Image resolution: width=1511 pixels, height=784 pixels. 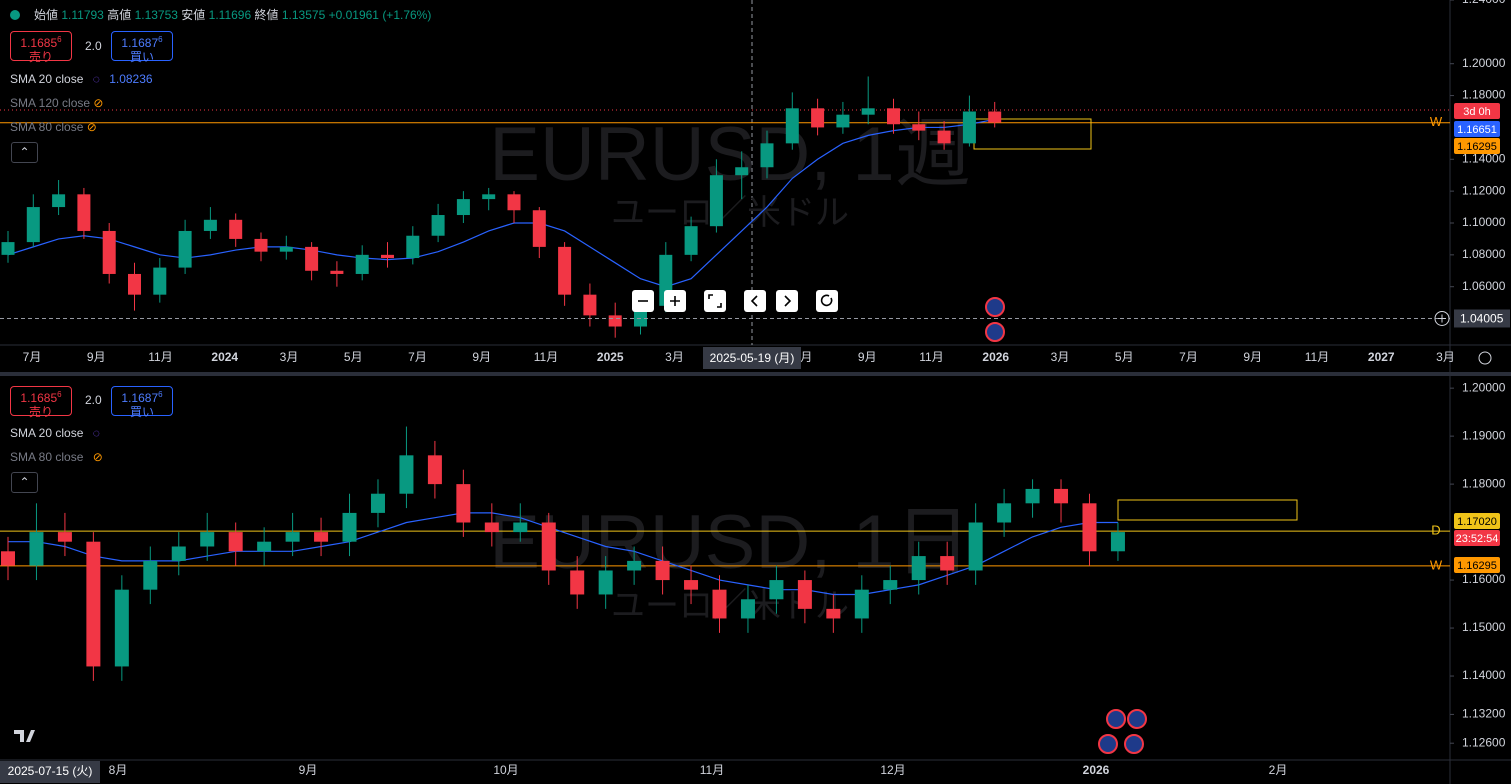 What do you see at coordinates (730, 213) in the screenshot?
I see `watermark-sub: ユーロ／米ドル` at bounding box center [730, 213].